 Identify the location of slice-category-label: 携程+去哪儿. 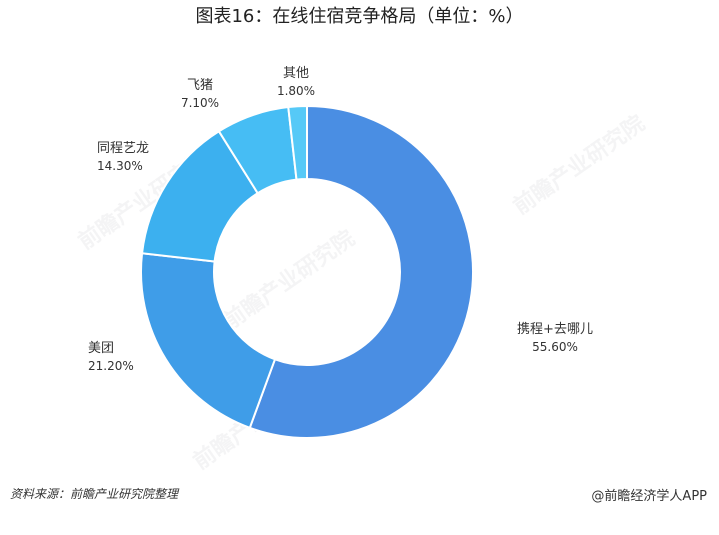
(555, 329).